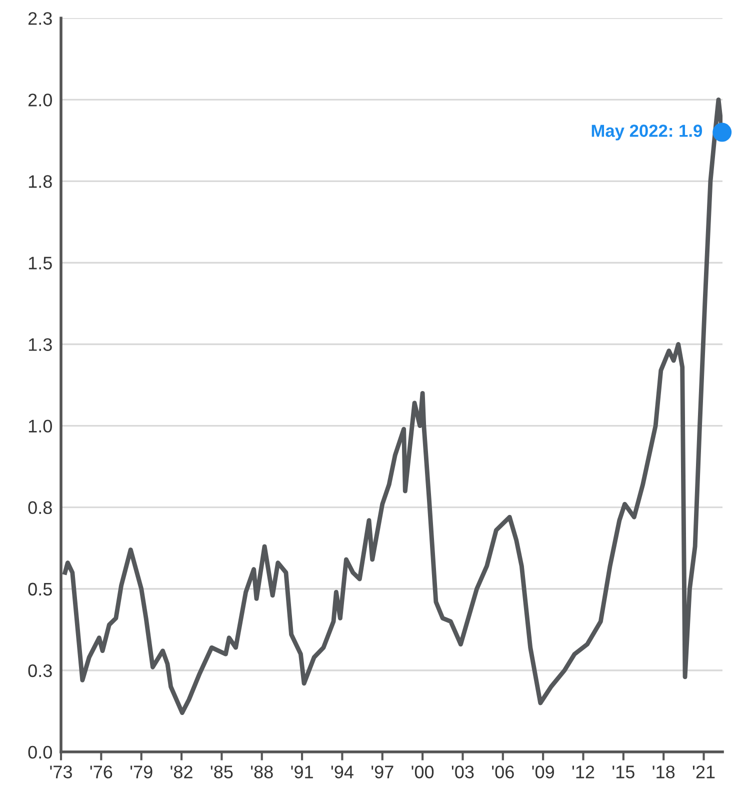 This screenshot has width=735, height=789. I want to click on x-tick-label: '79, so click(141, 772).